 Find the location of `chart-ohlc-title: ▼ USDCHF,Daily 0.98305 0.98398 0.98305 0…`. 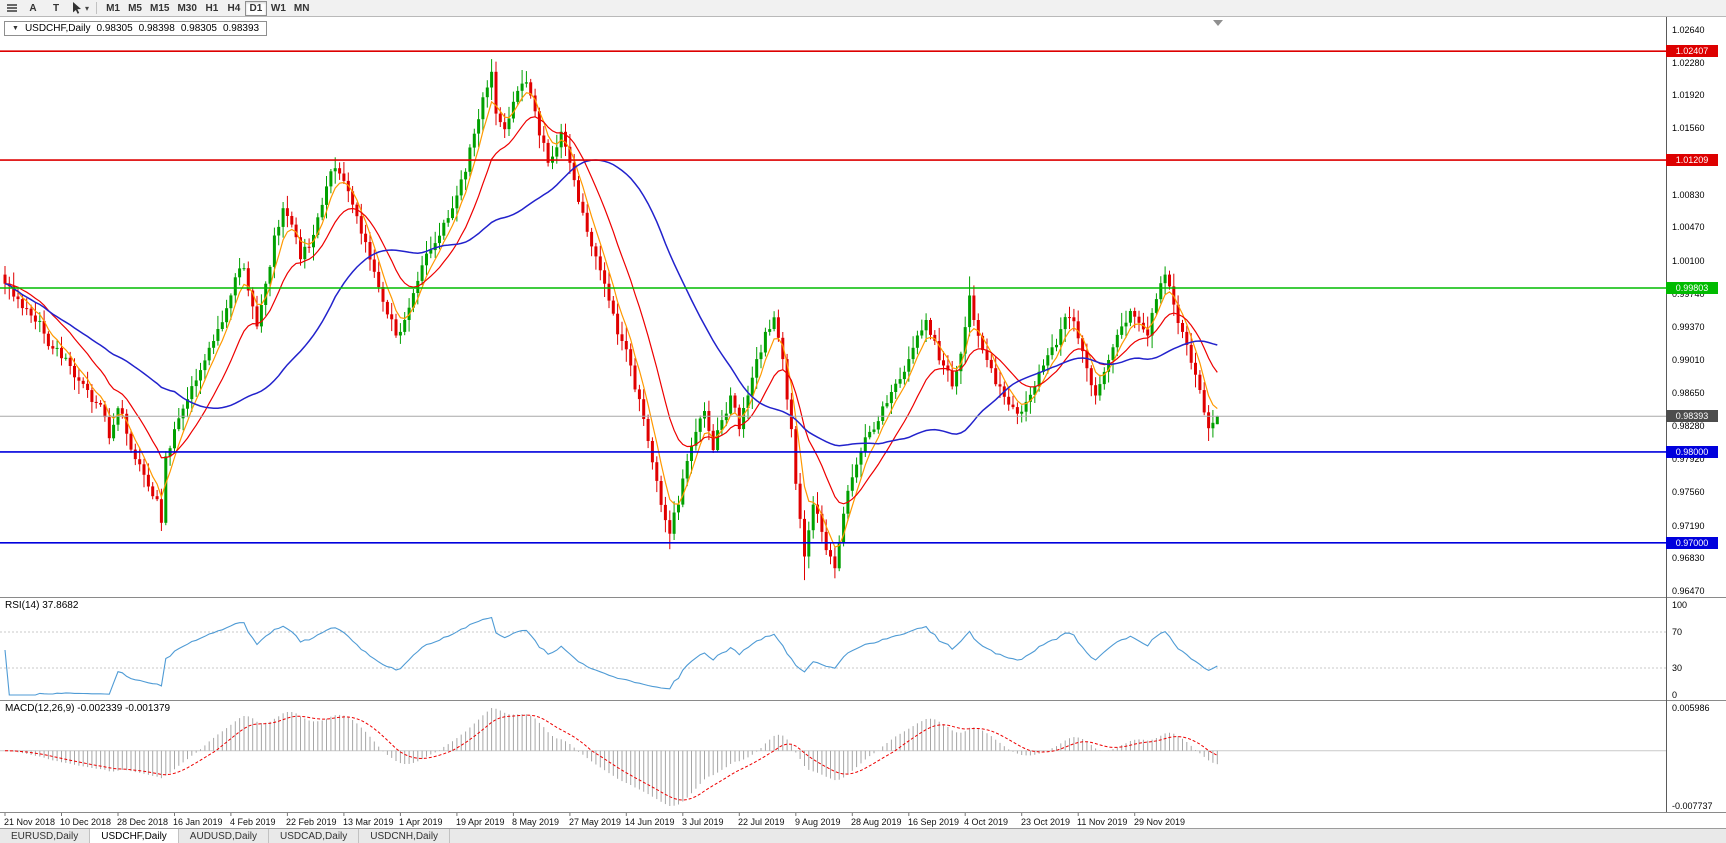

chart-ohlc-title: ▼ USDCHF,Daily 0.98305 0.98398 0.98305 0… is located at coordinates (136, 28).